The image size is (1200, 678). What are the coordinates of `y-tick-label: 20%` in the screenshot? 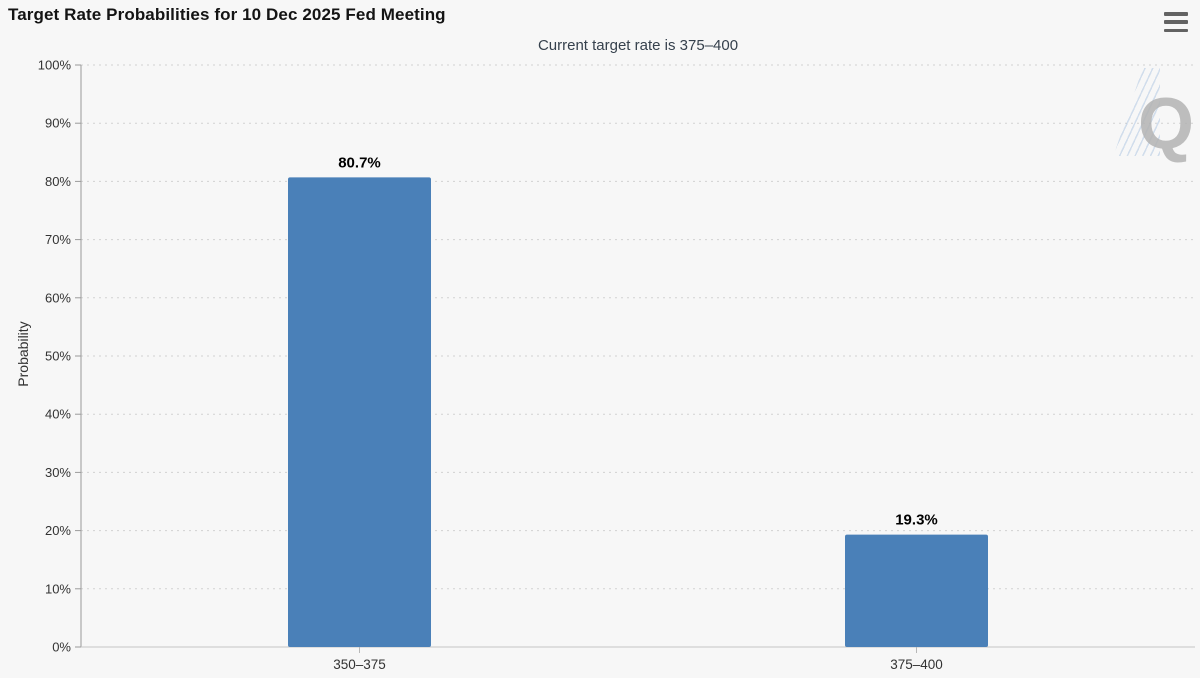 It's located at (58, 530).